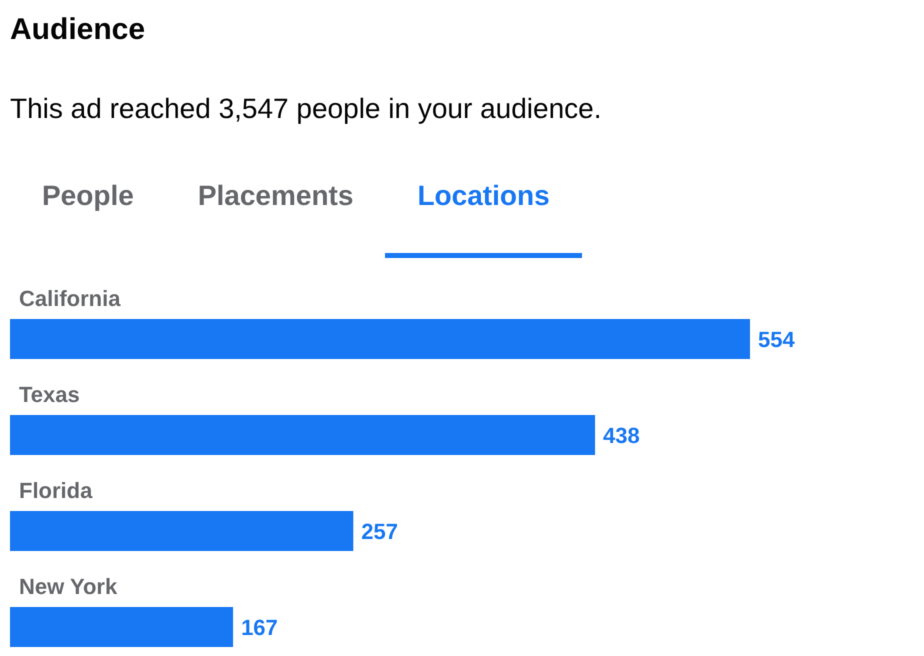 The height and width of the screenshot is (656, 924). I want to click on y-tick-label: California, so click(70, 298).